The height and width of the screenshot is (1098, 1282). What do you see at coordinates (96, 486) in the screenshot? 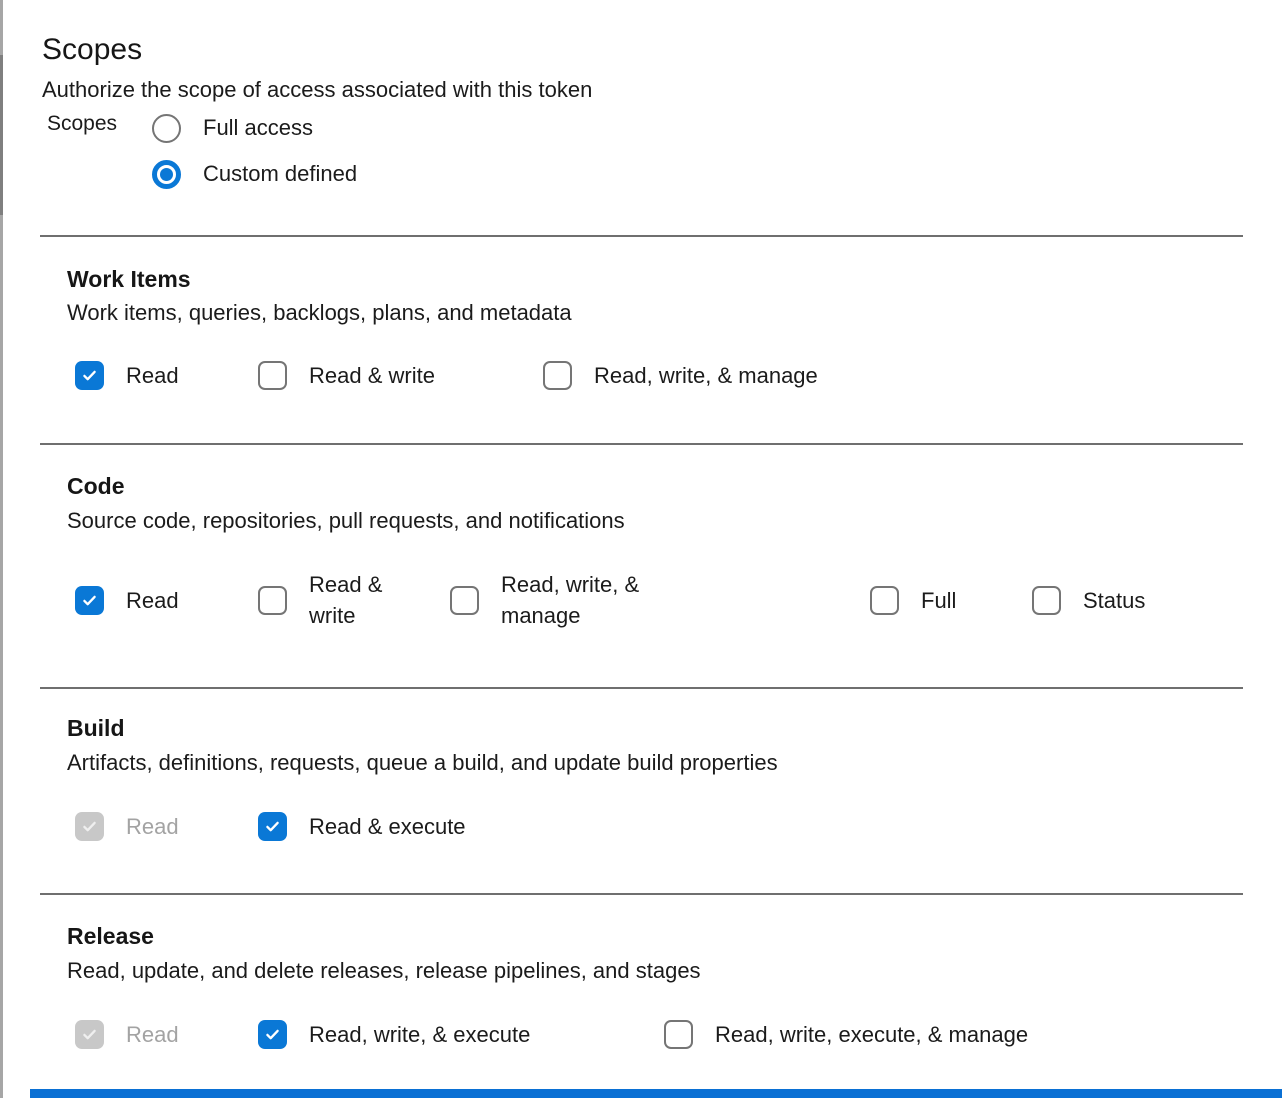
I see `section-title: Code` at bounding box center [96, 486].